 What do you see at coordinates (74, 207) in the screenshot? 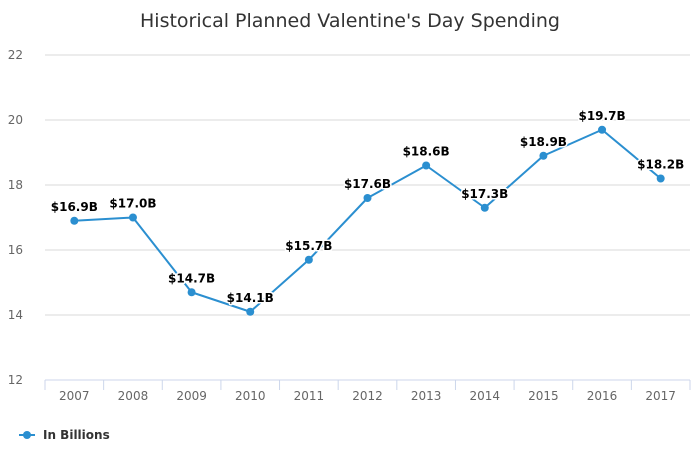
I see `data-label: $16.9B` at bounding box center [74, 207].